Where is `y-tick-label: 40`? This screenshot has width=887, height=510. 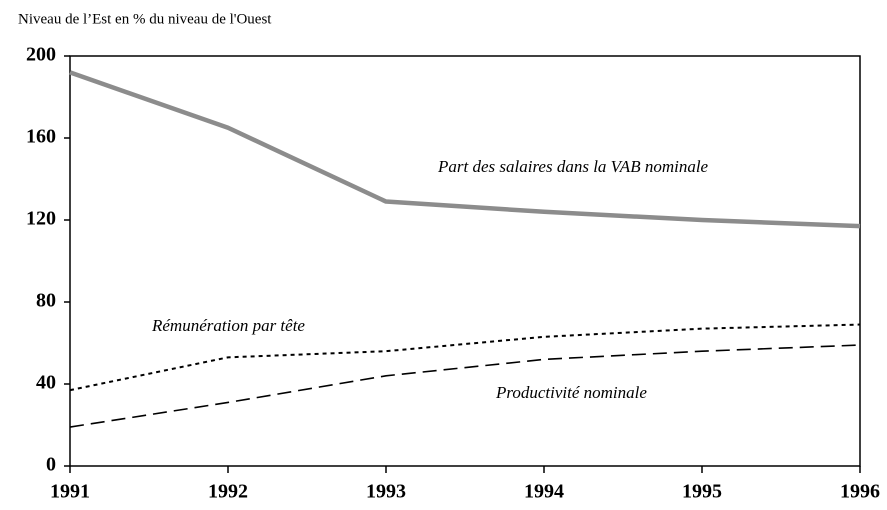 y-tick-label: 40 is located at coordinates (46, 383).